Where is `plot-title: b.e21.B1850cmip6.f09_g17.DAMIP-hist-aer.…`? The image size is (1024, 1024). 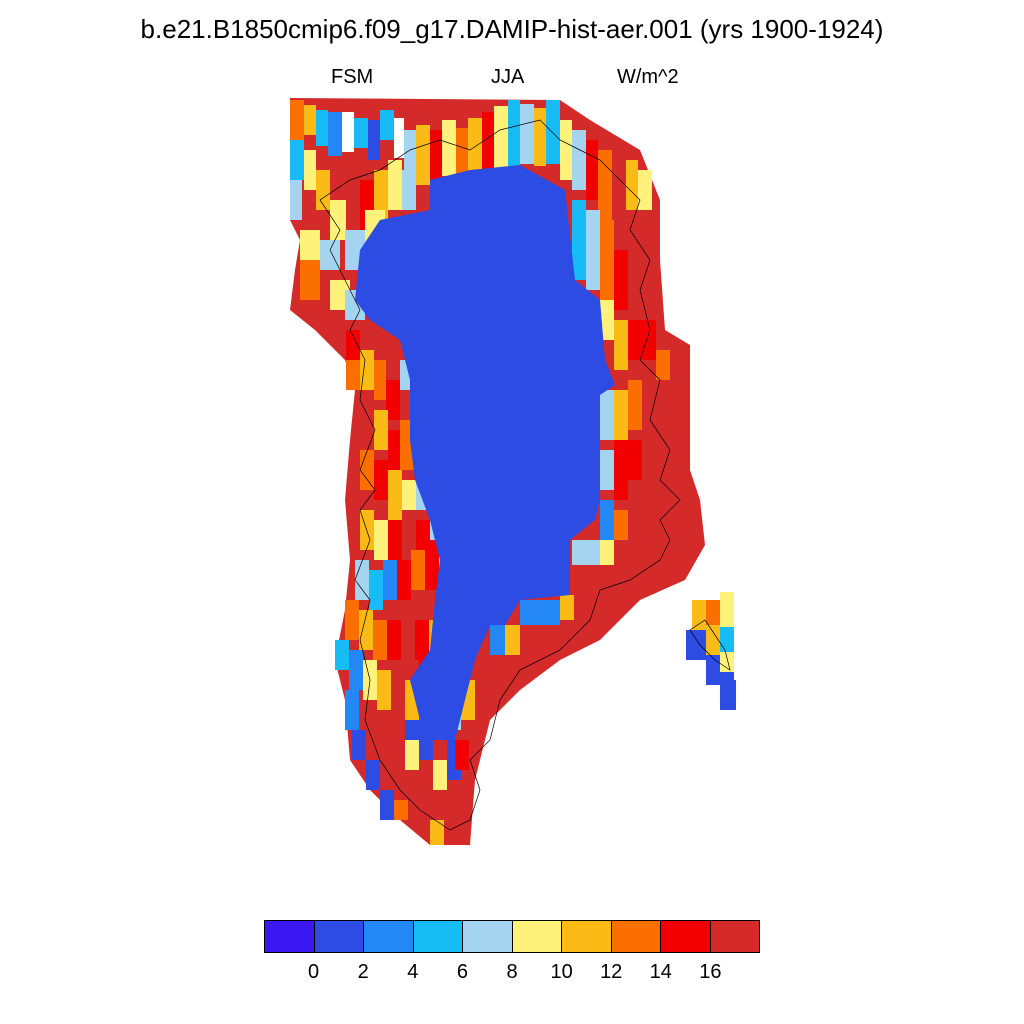
plot-title: b.e21.B1850cmip6.f09_g17.DAMIP-hist-aer.… is located at coordinates (512, 29).